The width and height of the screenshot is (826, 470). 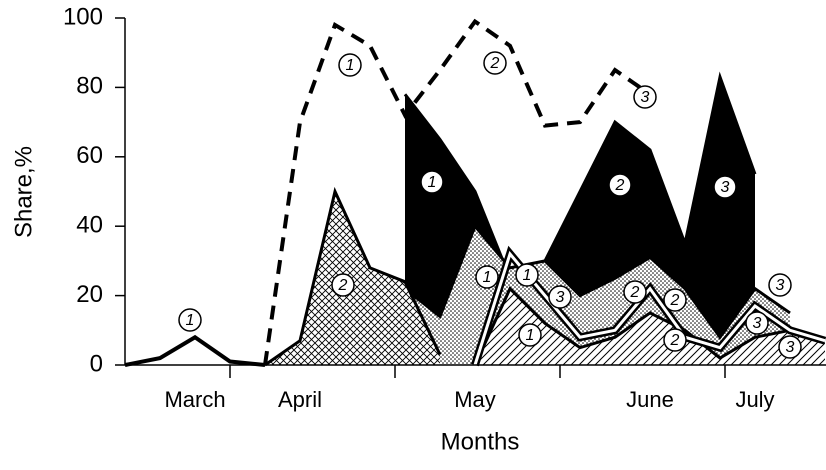 I want to click on y-tick-label: 20, so click(x=89, y=294).